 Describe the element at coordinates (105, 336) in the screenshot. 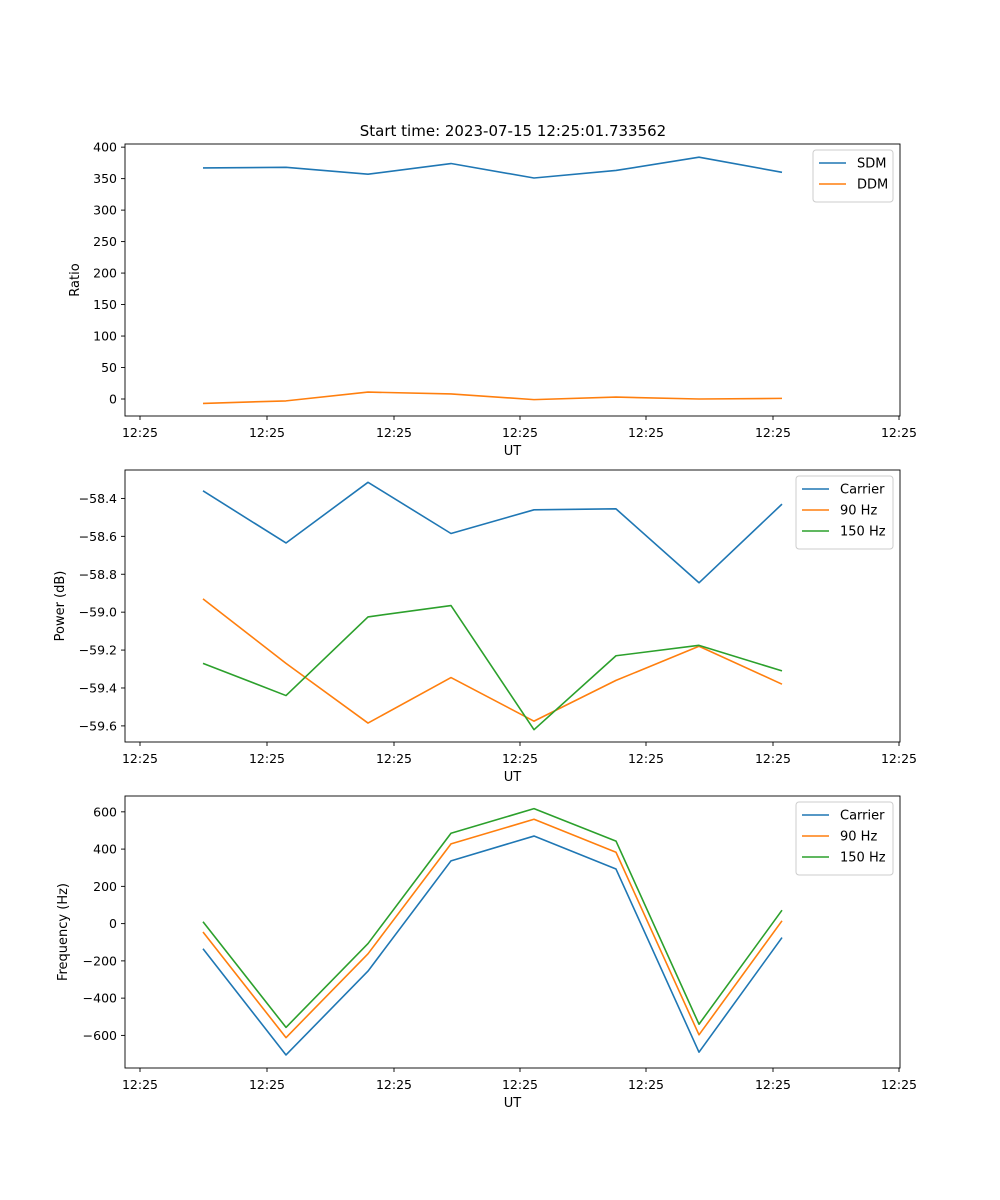

I see `y-tick-label: 100` at that location.